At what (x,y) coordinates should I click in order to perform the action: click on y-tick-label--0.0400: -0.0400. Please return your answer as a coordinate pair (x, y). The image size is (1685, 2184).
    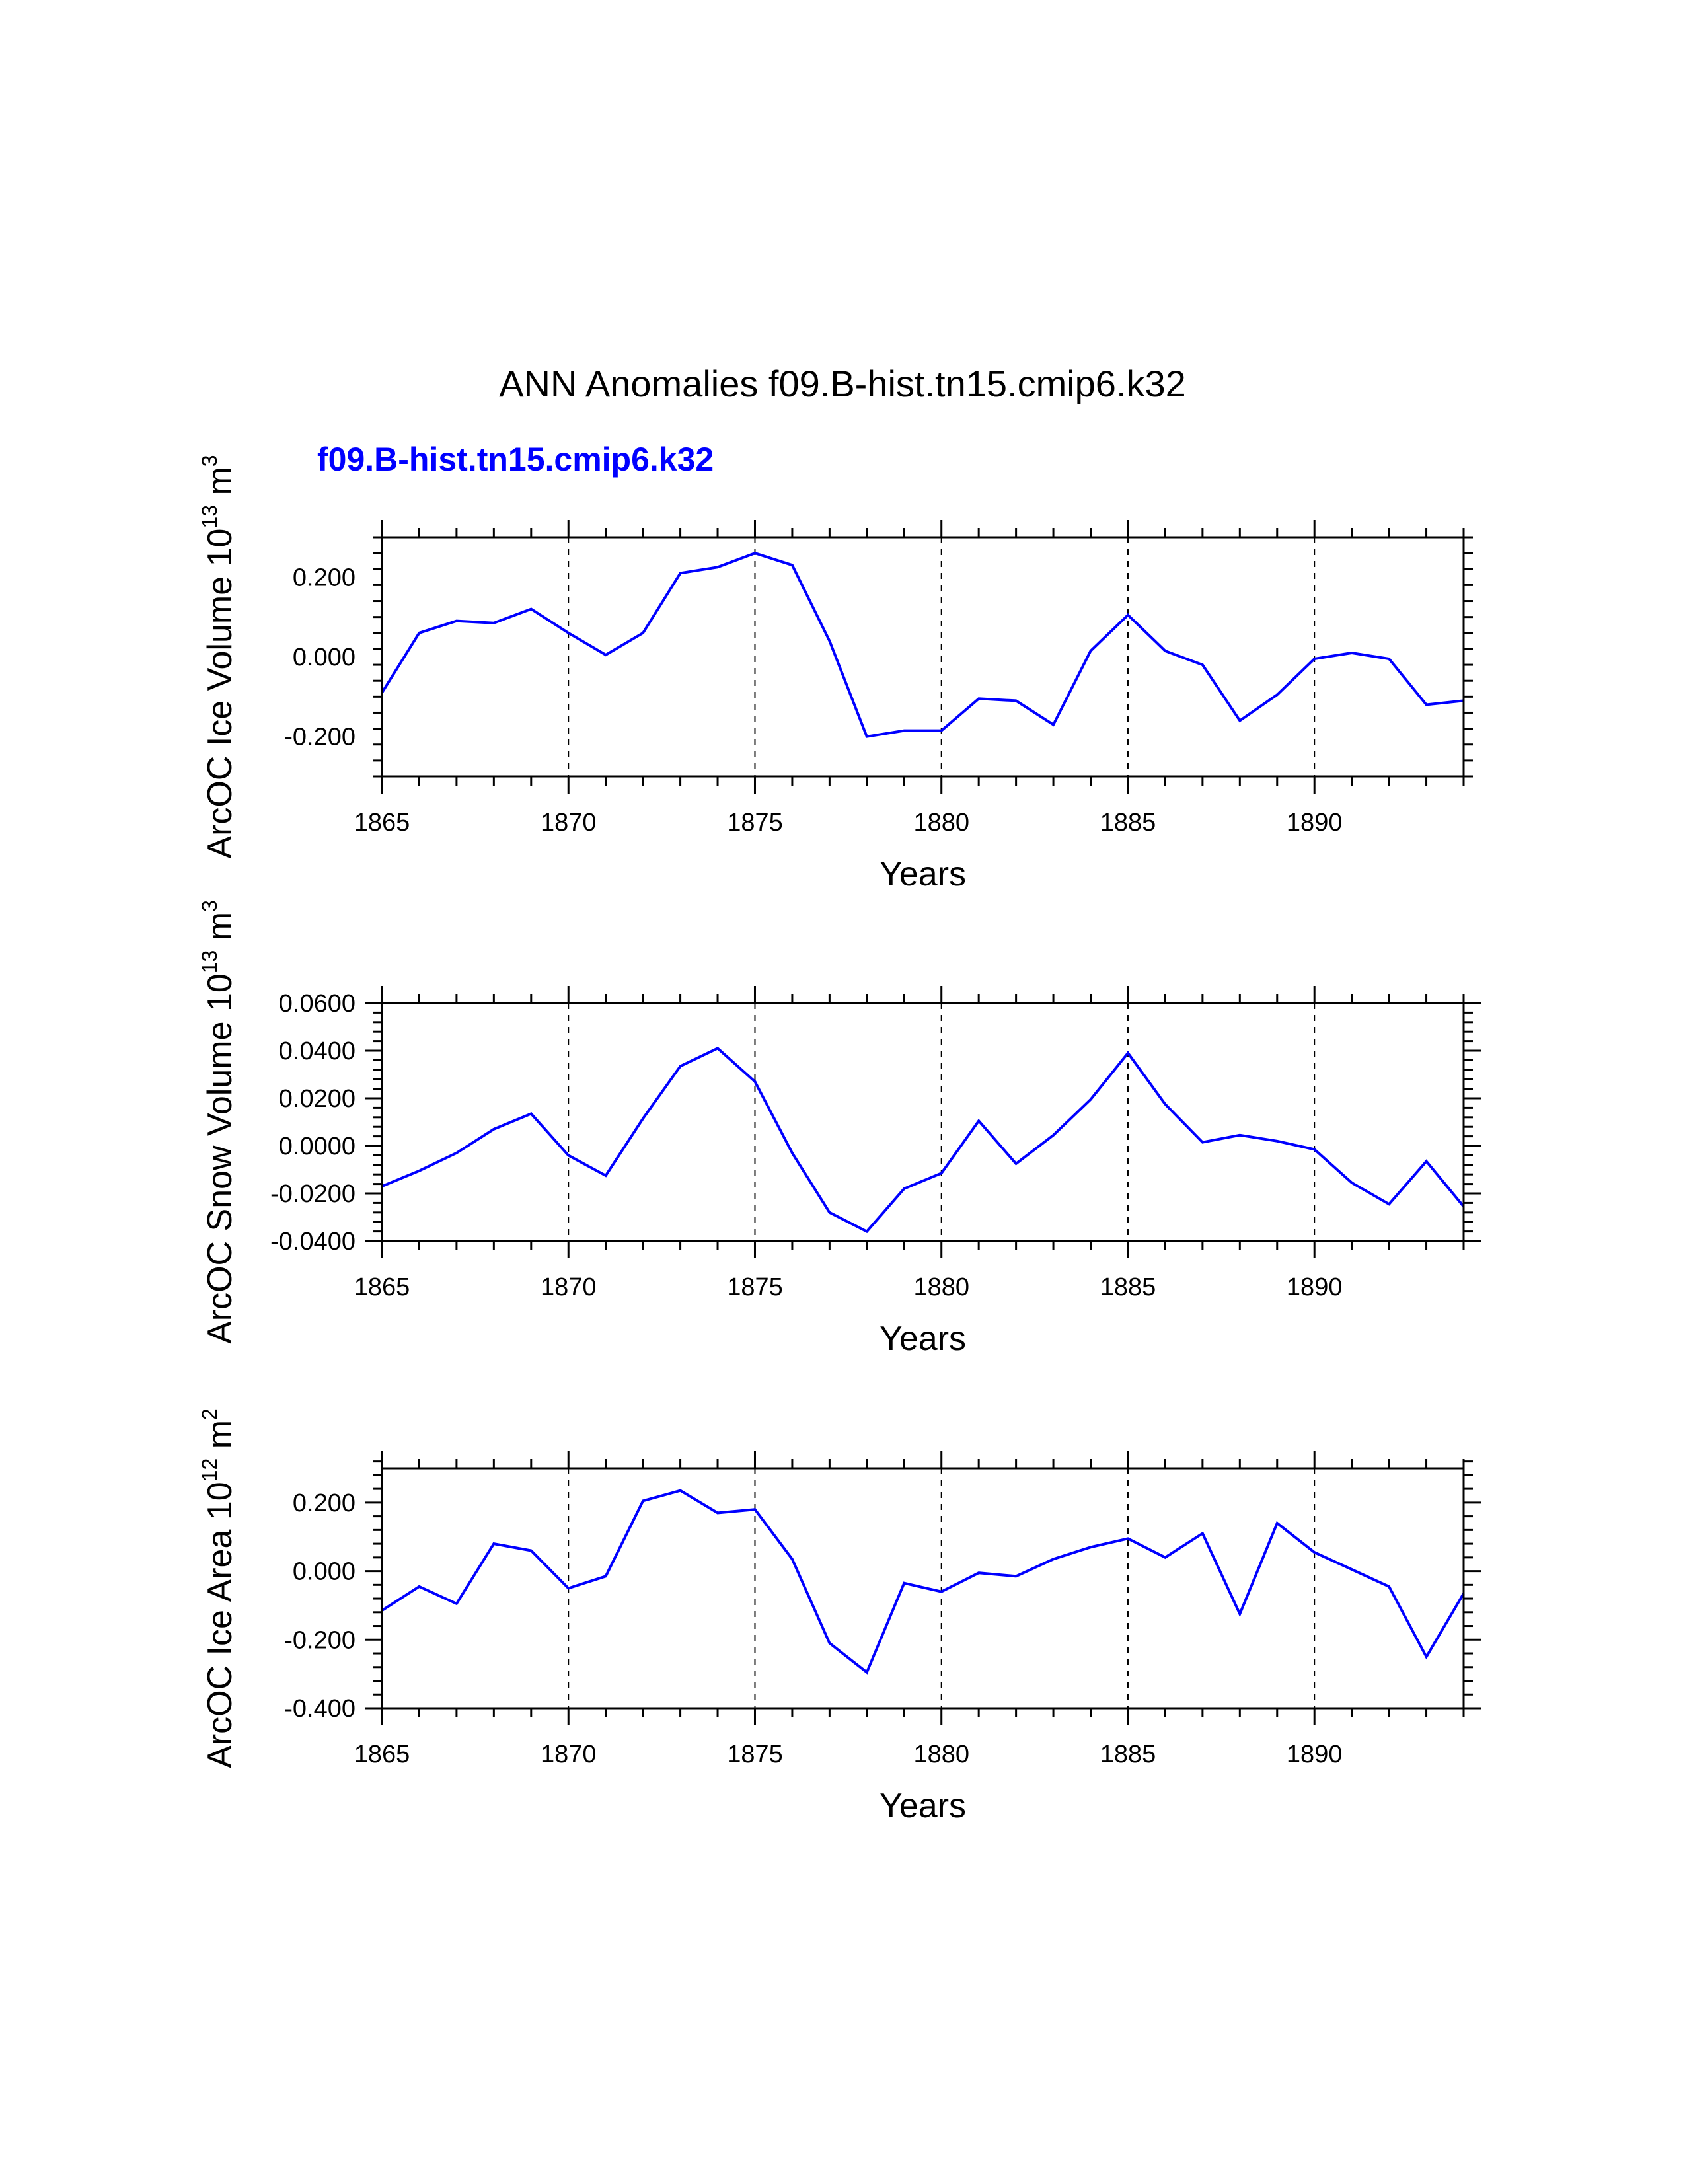
    Looking at the image, I should click on (313, 1242).